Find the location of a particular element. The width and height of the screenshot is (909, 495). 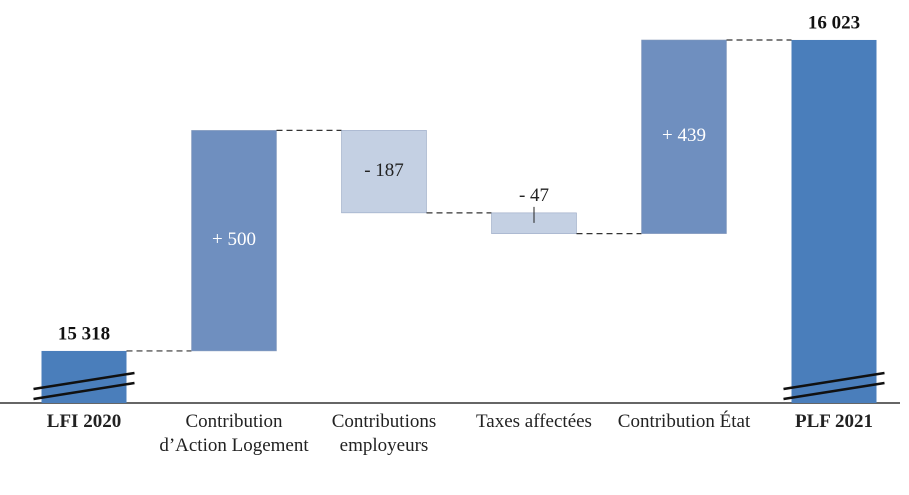

x-tick-label: Contribution d’Action Logement is located at coordinates (234, 433).